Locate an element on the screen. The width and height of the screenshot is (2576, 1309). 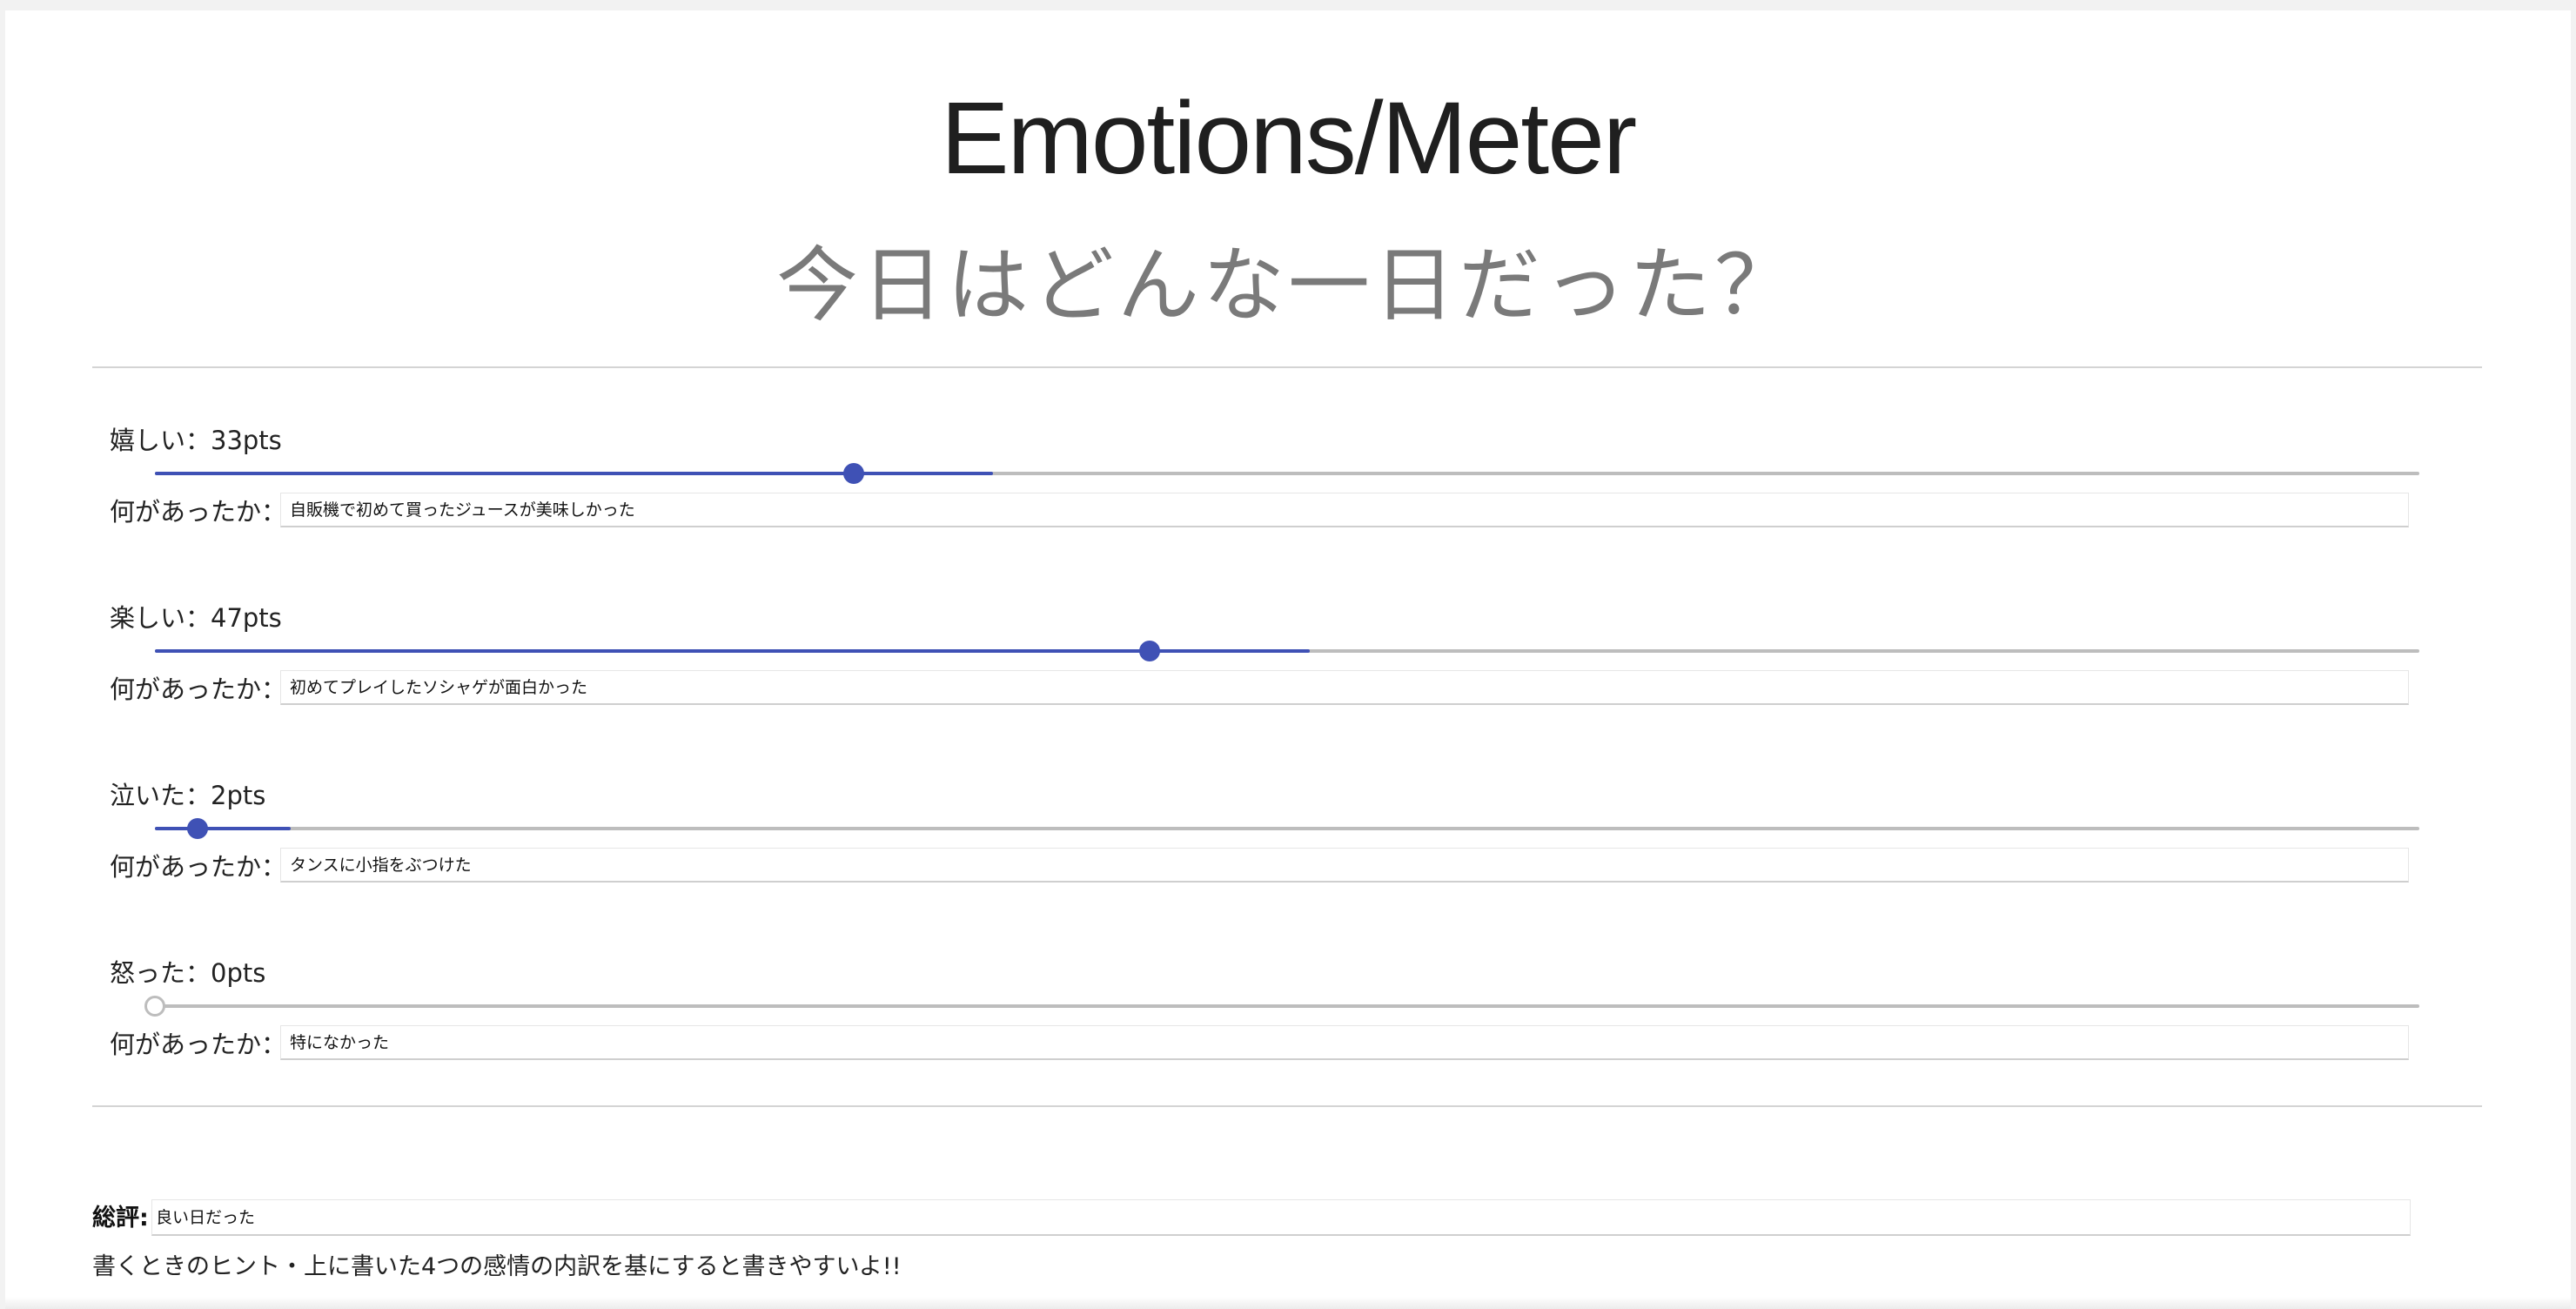
summary-row: 総評: 良い日だった is located at coordinates (1254, 1218).